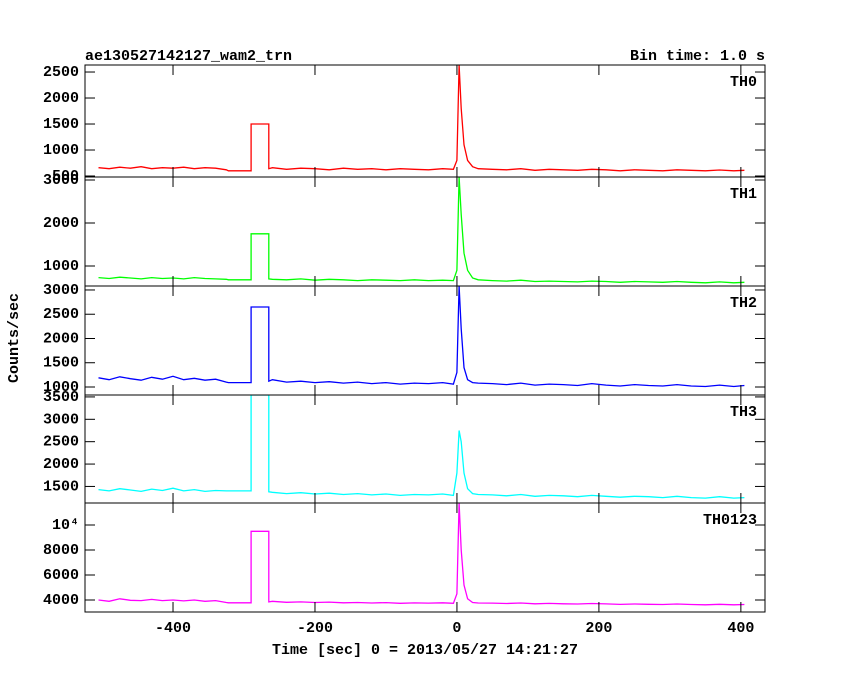 The width and height of the screenshot is (850, 680). What do you see at coordinates (743, 194) in the screenshot?
I see `panel-label: TH1` at bounding box center [743, 194].